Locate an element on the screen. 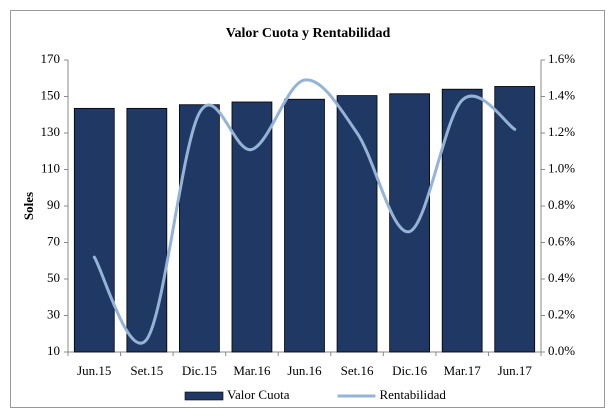  x-tick-label: Jun.15 is located at coordinates (94, 370).